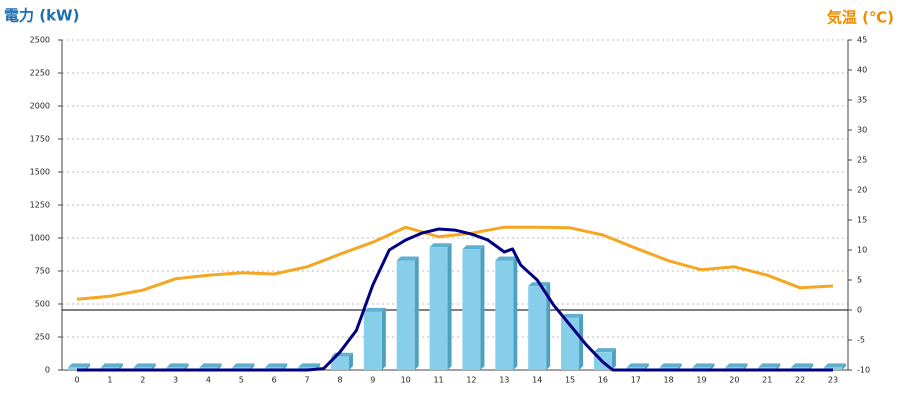 The image size is (900, 400). I want to click on x-tick-label: 6, so click(274, 380).